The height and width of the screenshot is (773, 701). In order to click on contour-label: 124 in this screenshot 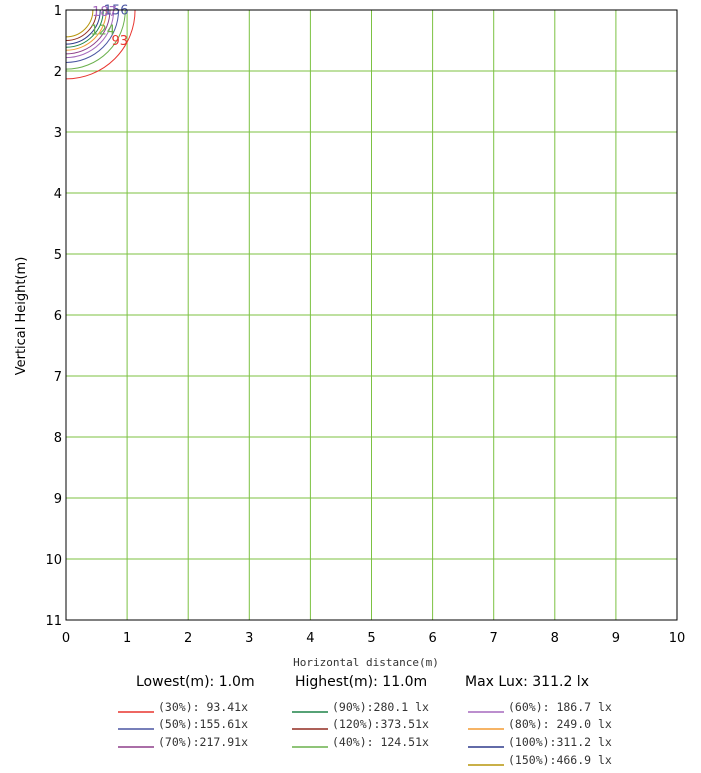, I will do `click(102, 30)`.